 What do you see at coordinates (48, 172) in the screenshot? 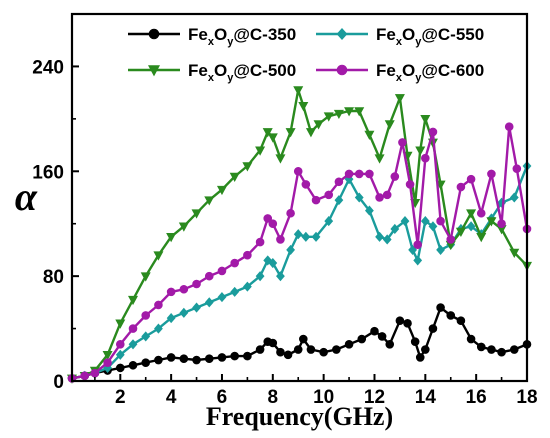
I see `y-tick-label: 160` at bounding box center [48, 172].